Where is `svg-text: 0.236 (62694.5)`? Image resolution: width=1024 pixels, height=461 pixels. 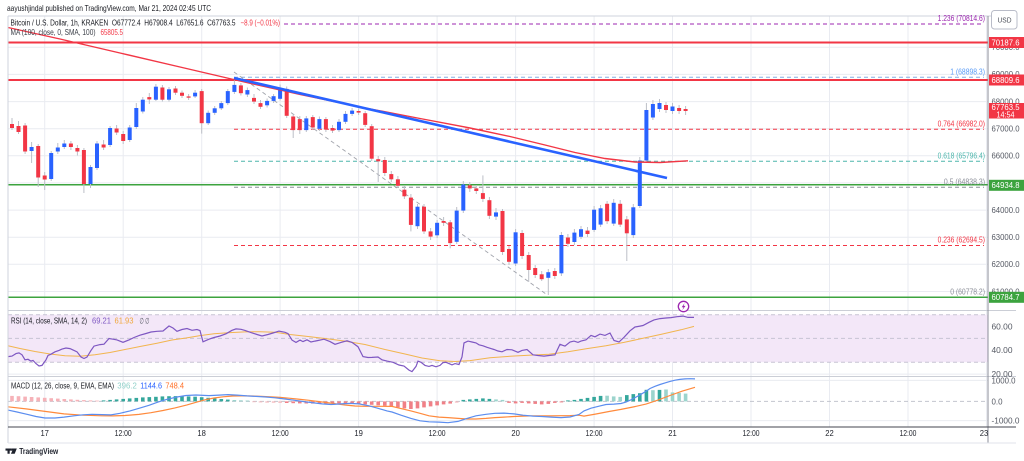 svg-text: 0.236 (62694.5) is located at coordinates (962, 240).